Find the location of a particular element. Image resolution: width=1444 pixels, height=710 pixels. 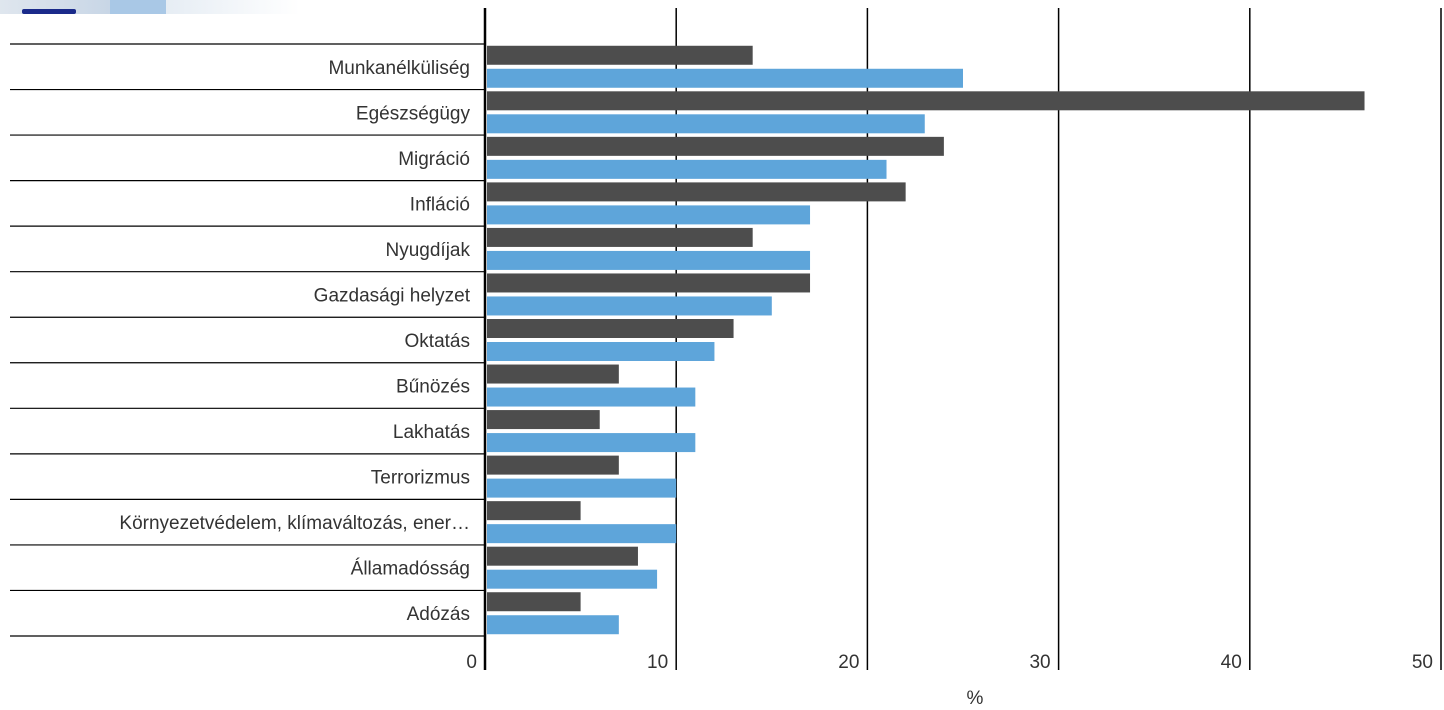

category-label: Migráció is located at coordinates (434, 159).